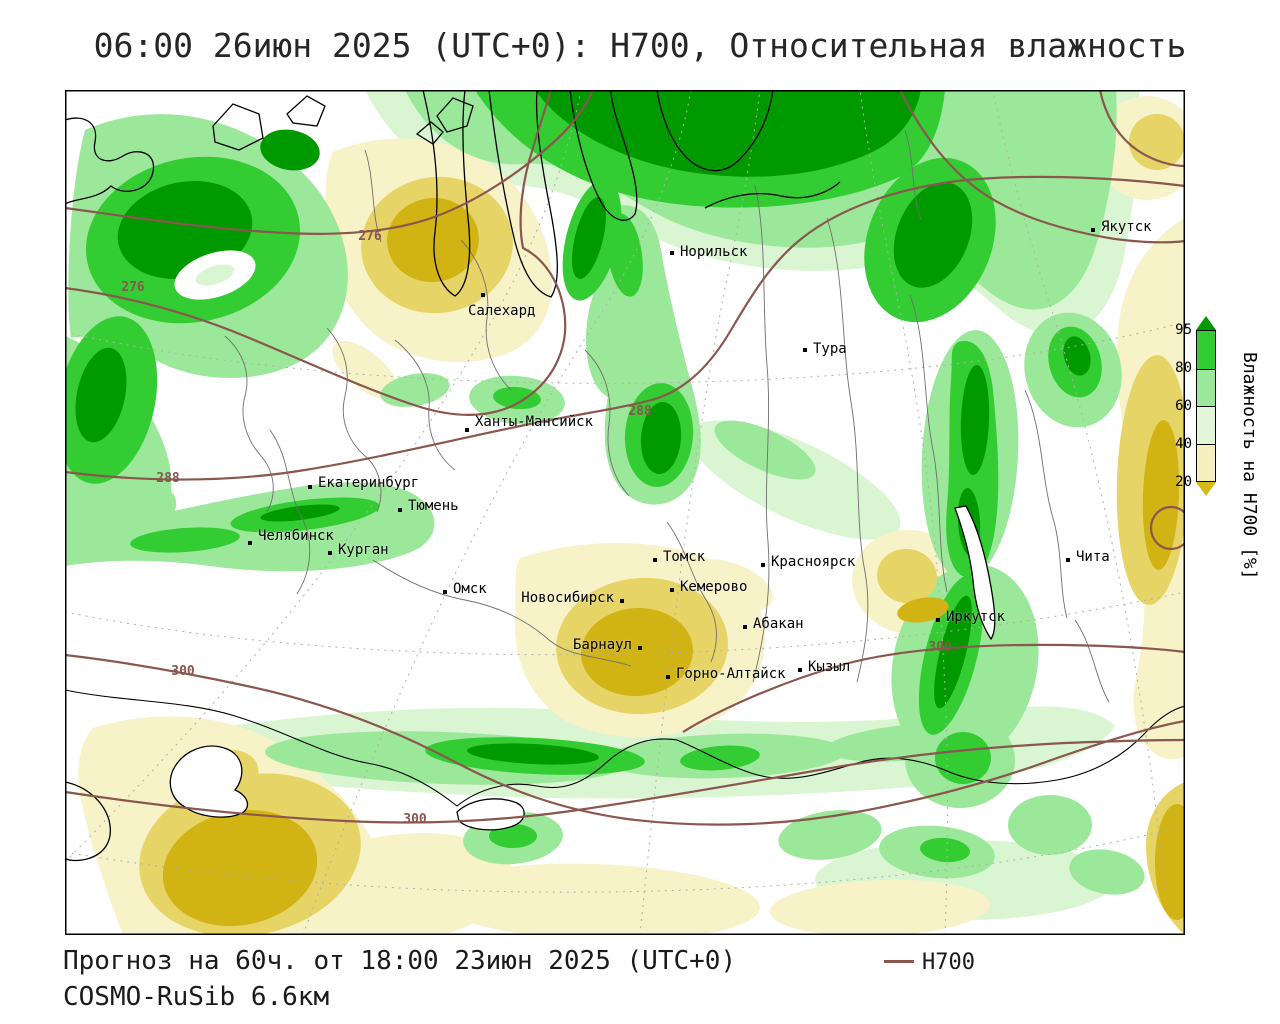  What do you see at coordinates (1183, 368) in the screenshot?
I see `colorbar-tick-label: 80` at bounding box center [1183, 368].